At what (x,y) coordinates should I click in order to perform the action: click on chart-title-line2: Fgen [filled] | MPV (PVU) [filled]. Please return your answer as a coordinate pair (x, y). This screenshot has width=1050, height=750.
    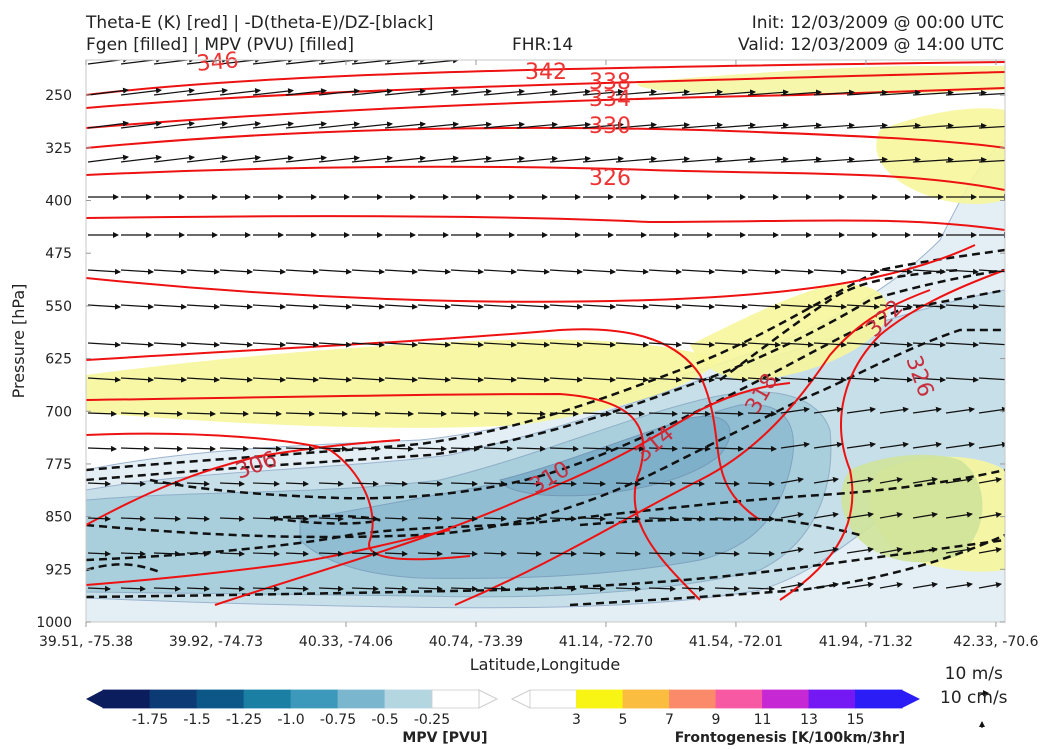
    Looking at the image, I should click on (220, 45).